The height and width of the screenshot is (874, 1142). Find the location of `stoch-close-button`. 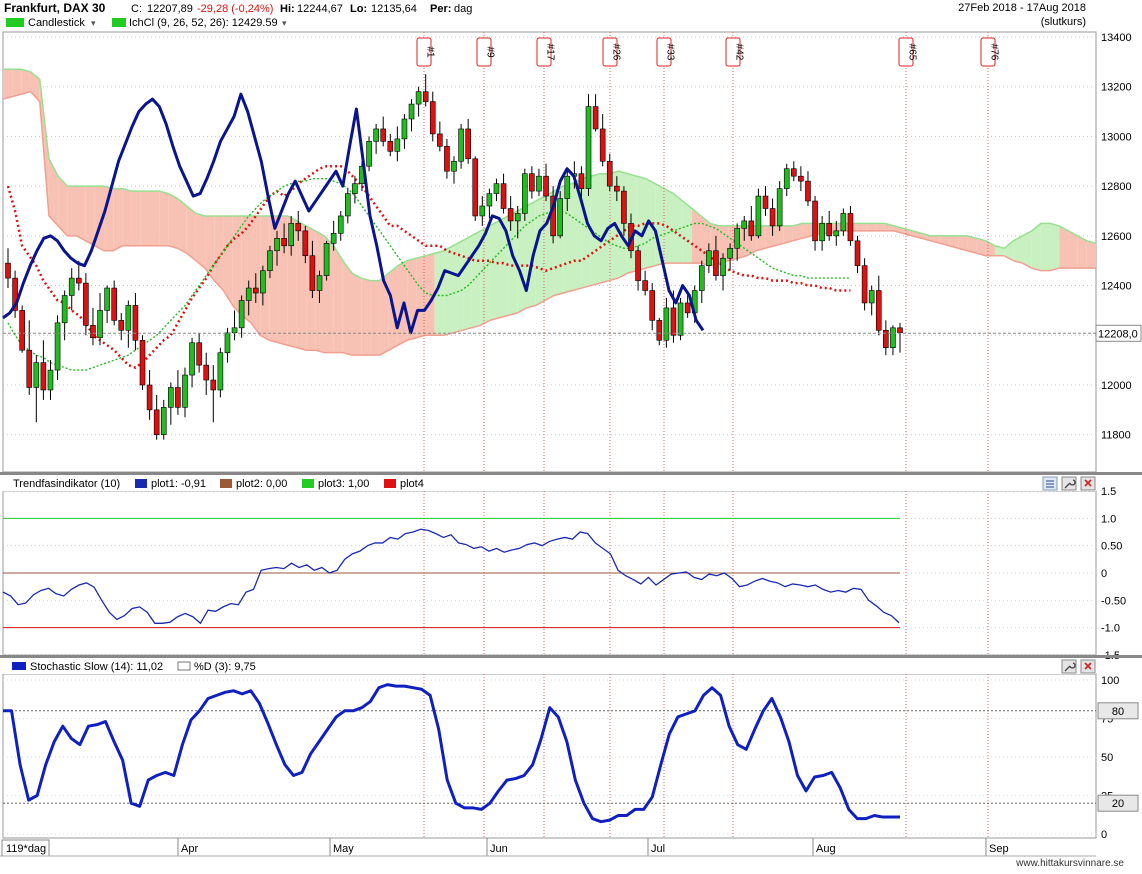

stoch-close-button is located at coordinates (1088, 666).